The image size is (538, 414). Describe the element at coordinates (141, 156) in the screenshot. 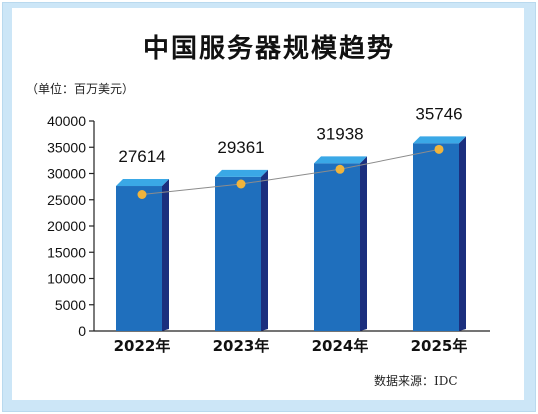

I see `data-label: 27614` at that location.